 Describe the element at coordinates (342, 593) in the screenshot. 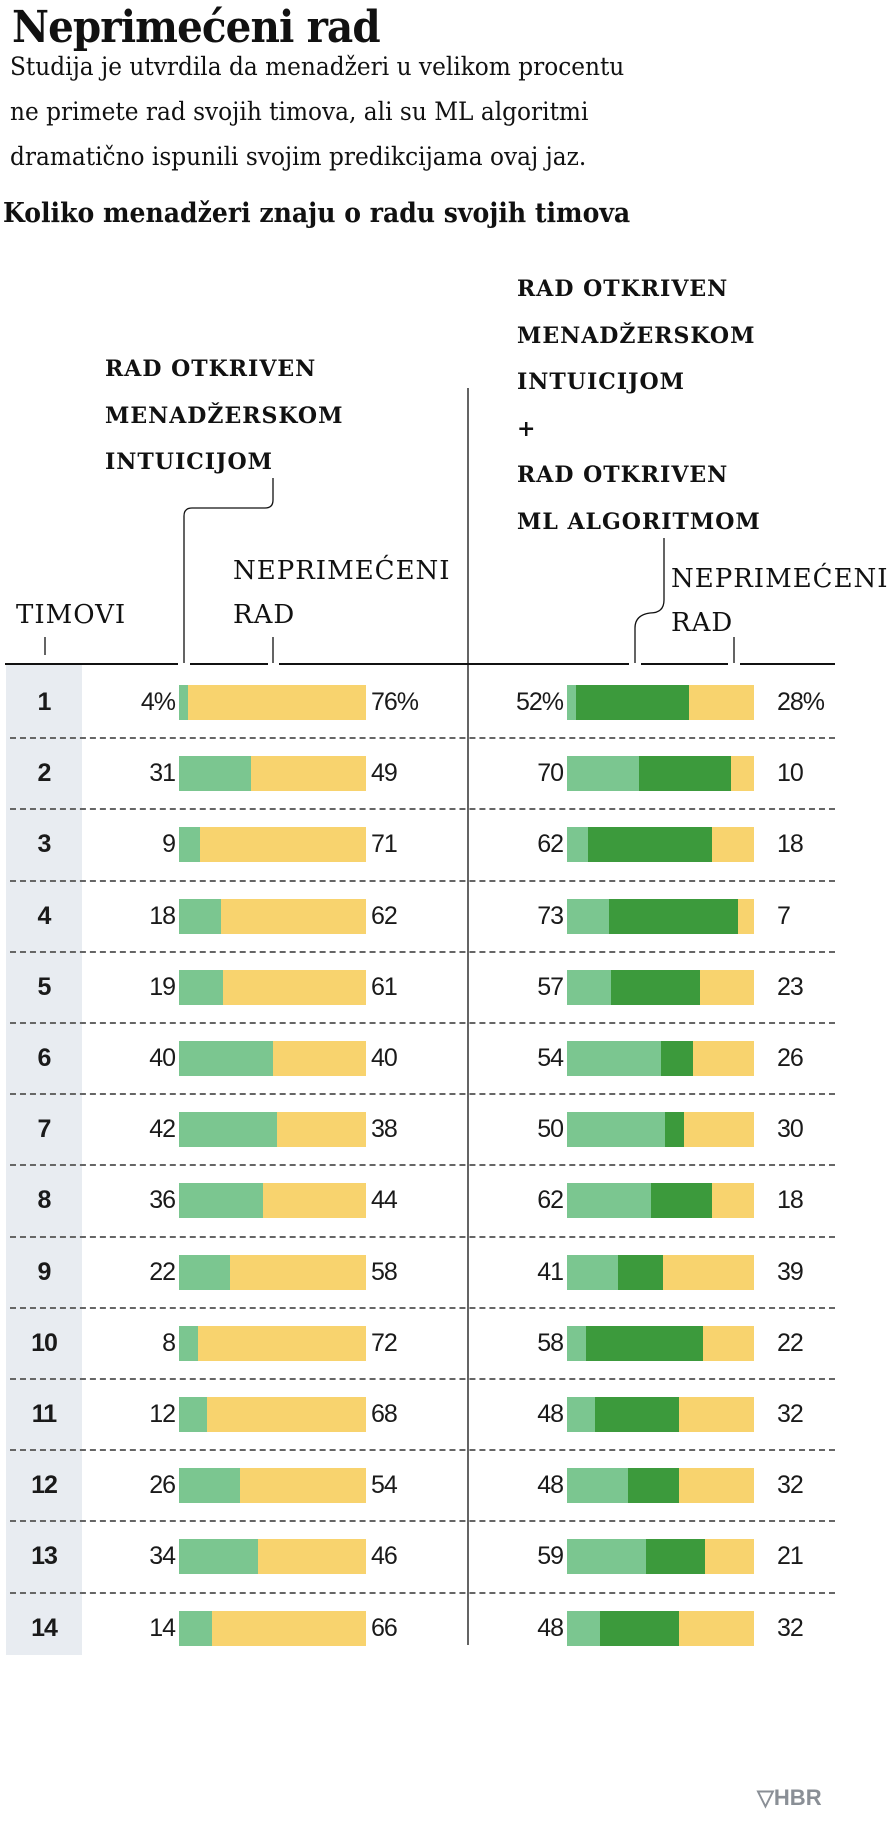

I see `left-unnoticed-label: NEPRIMEĆENI RAD` at that location.